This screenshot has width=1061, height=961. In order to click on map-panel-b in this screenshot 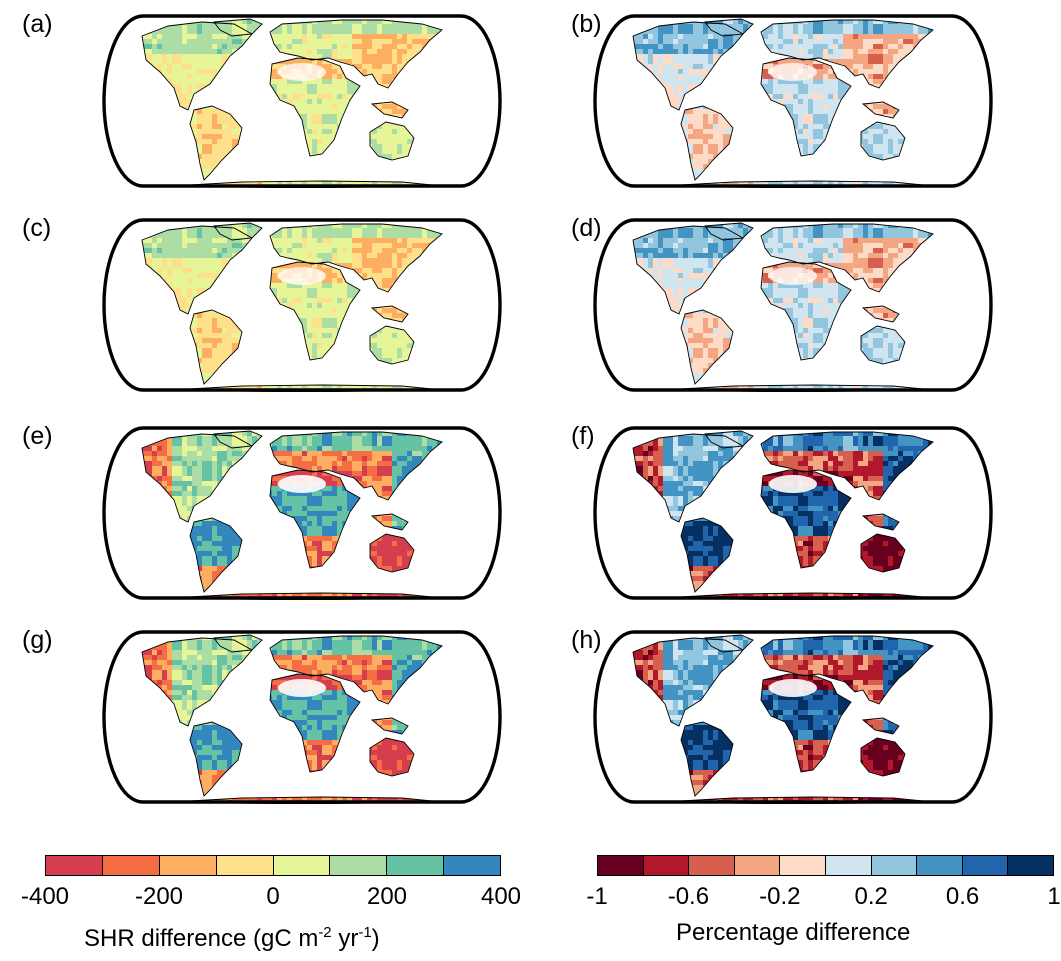, I will do `click(793, 101)`.